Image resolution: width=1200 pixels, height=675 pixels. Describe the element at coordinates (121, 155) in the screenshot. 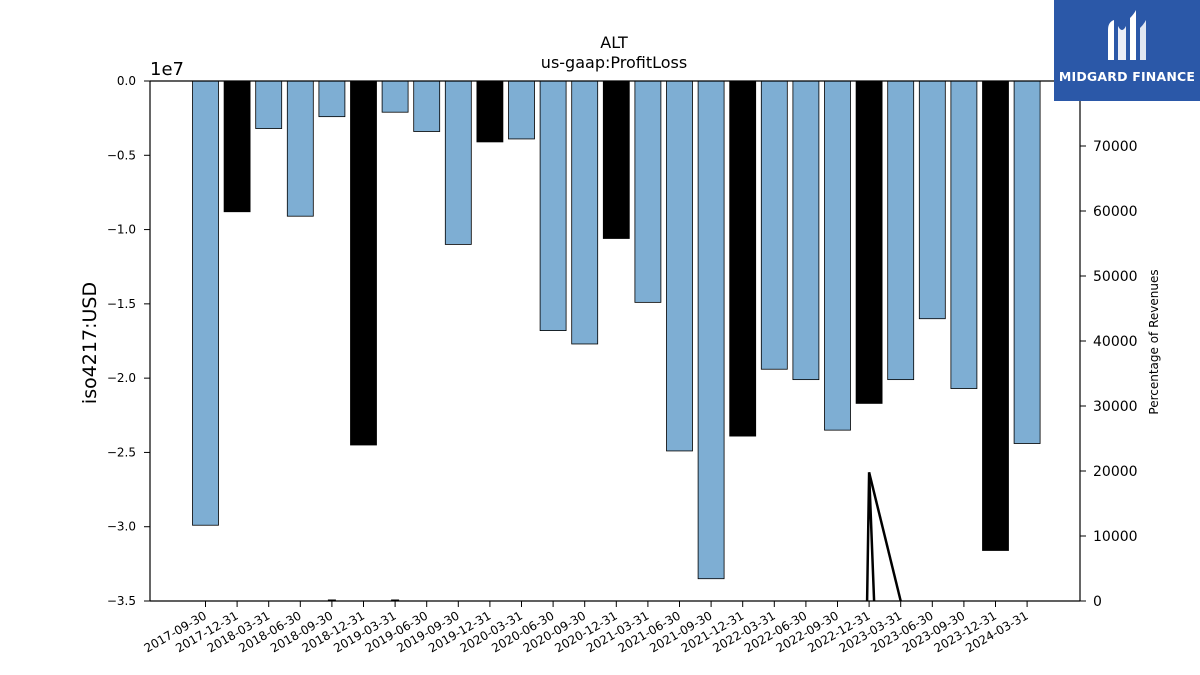

I see `y-tick-label: −0.5` at that location.